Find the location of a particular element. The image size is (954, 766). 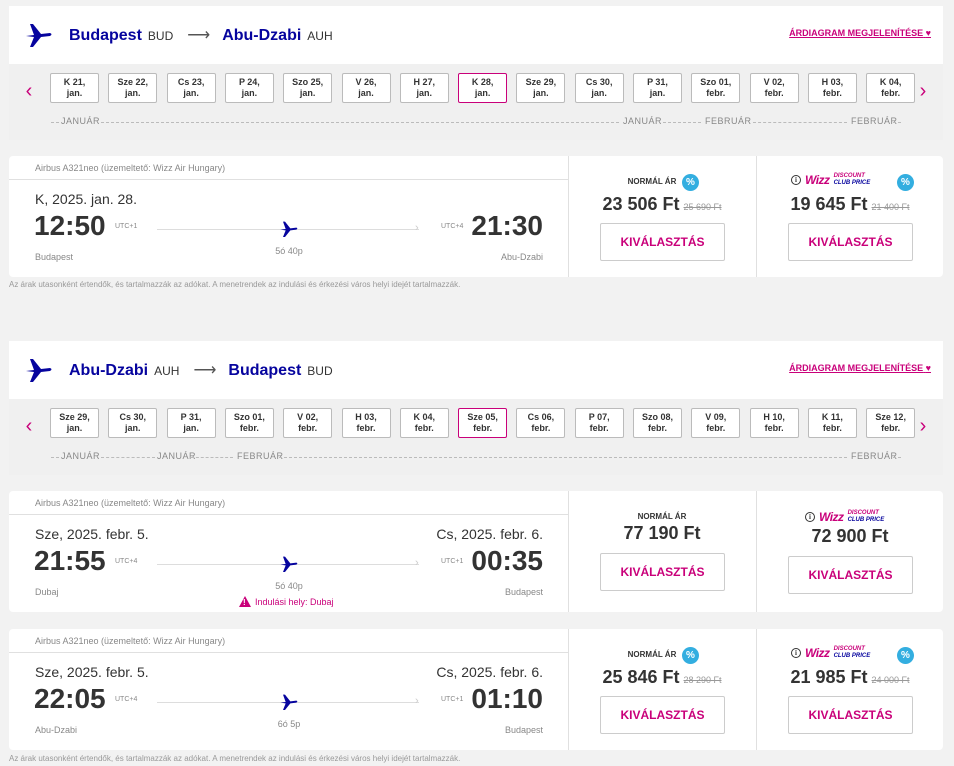

destination-city: Budapest is located at coordinates (265, 370).